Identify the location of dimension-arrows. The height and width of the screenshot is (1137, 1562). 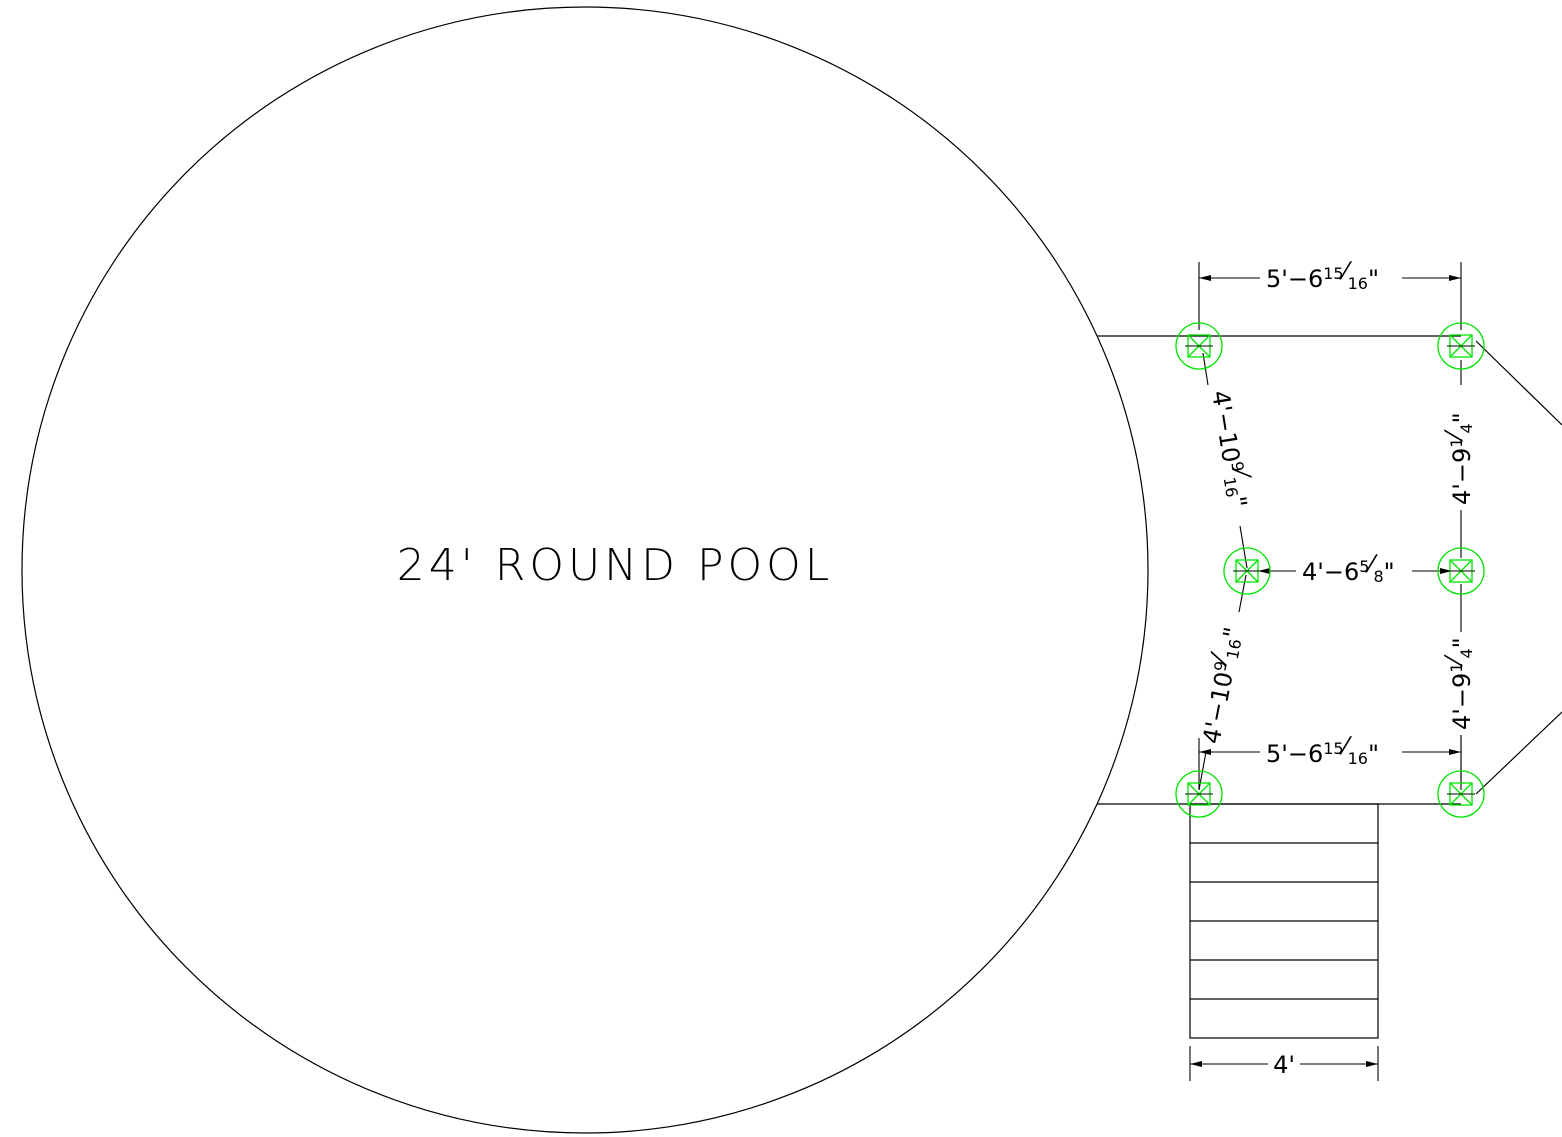
(1325, 671).